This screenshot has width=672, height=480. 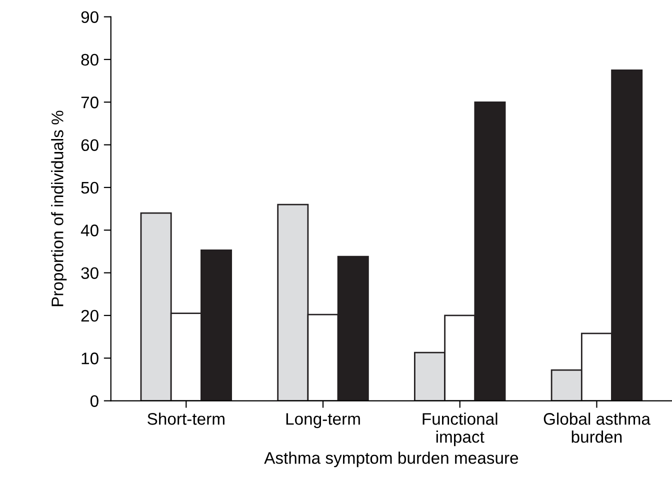 I want to click on x-tick-label: Global asthma burden, so click(x=597, y=427).